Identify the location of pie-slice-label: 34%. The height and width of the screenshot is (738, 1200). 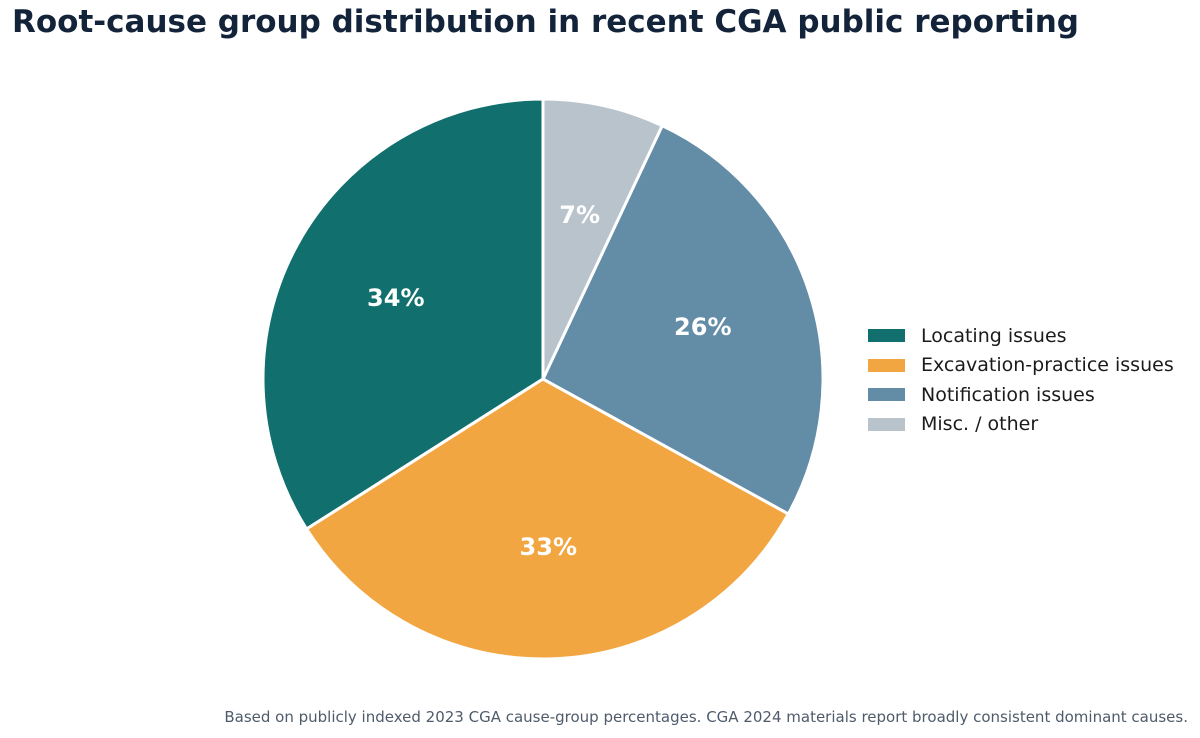
(395, 298).